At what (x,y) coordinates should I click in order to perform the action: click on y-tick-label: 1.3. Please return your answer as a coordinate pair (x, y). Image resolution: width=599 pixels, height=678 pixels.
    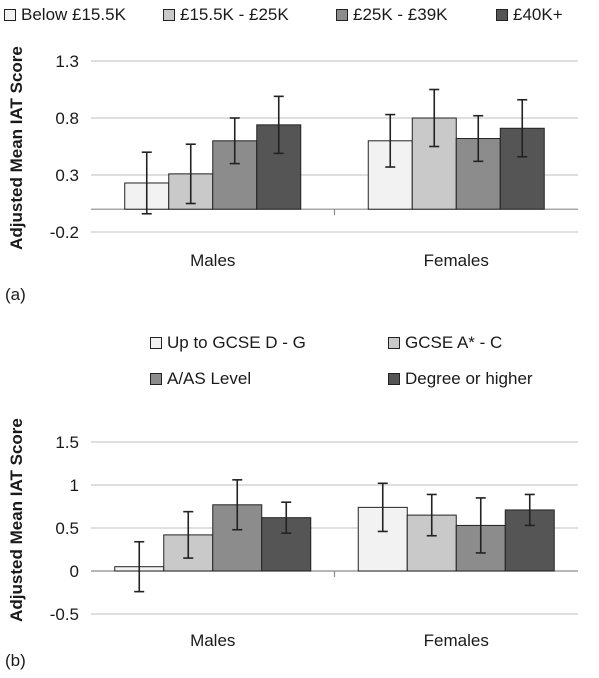
    Looking at the image, I should click on (67, 61).